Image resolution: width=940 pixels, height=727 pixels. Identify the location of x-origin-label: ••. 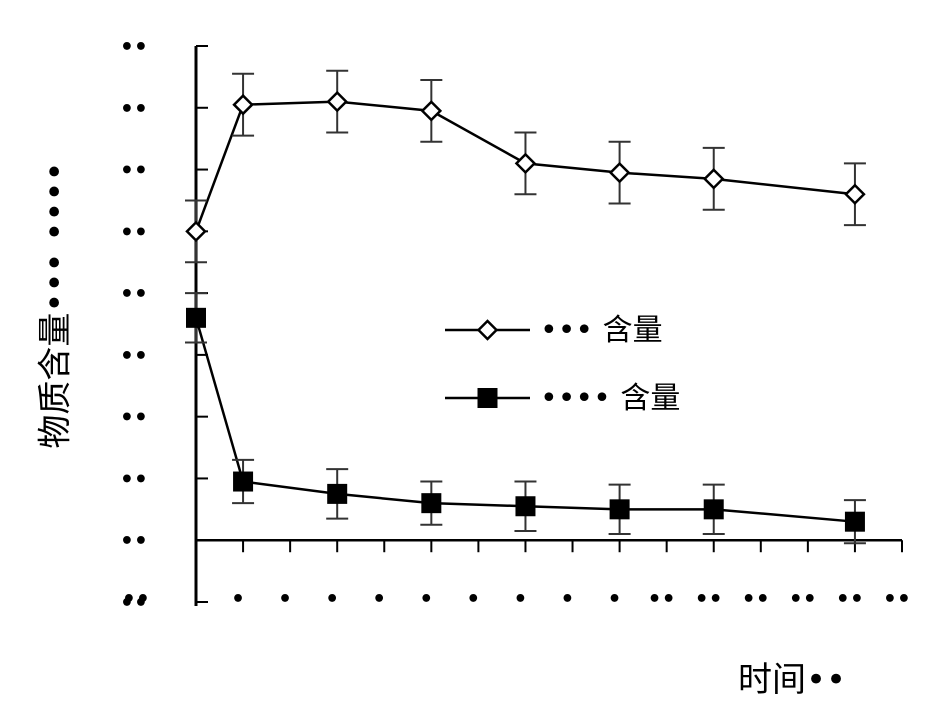
(136, 599).